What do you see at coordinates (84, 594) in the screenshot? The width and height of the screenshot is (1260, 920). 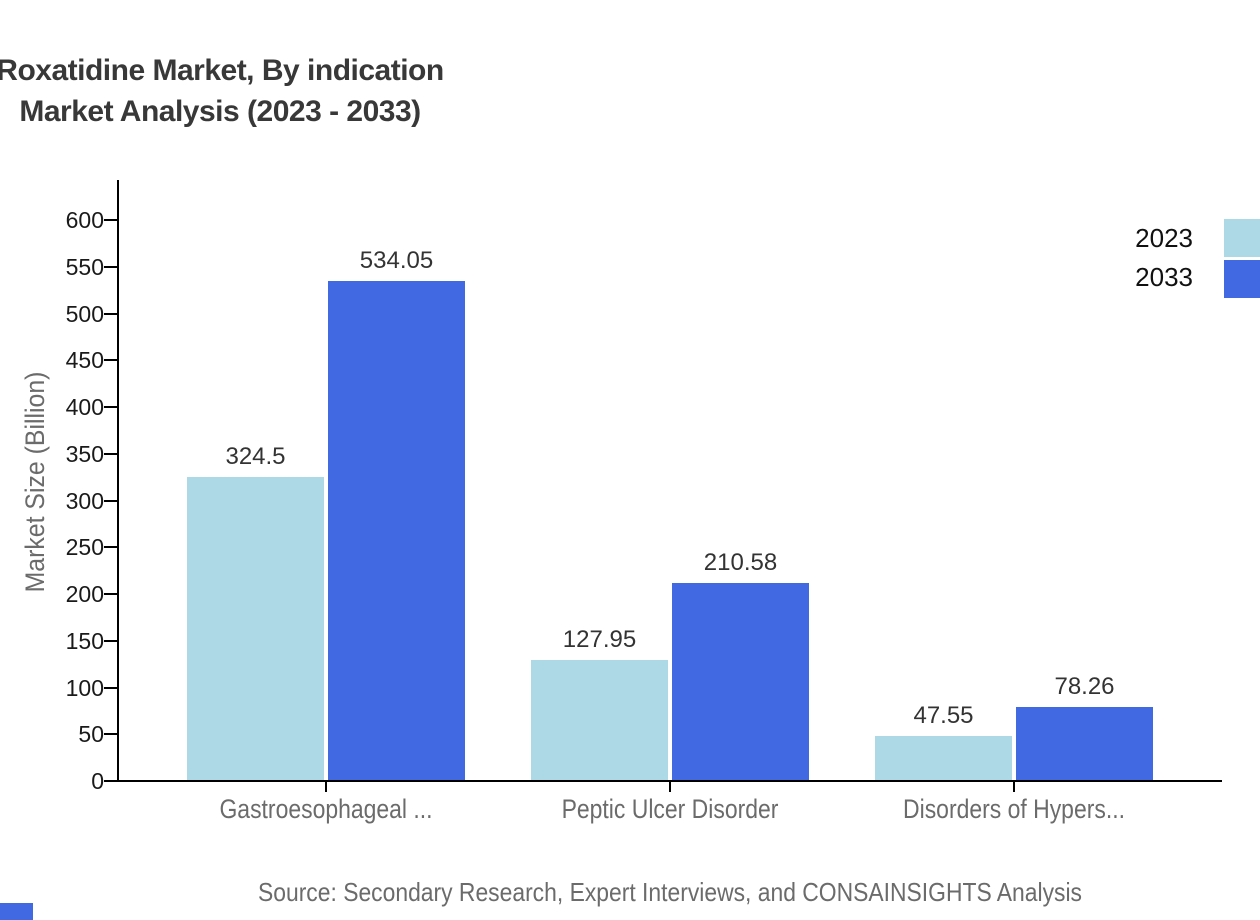 I see `y-axis-tick-label: 200` at bounding box center [84, 594].